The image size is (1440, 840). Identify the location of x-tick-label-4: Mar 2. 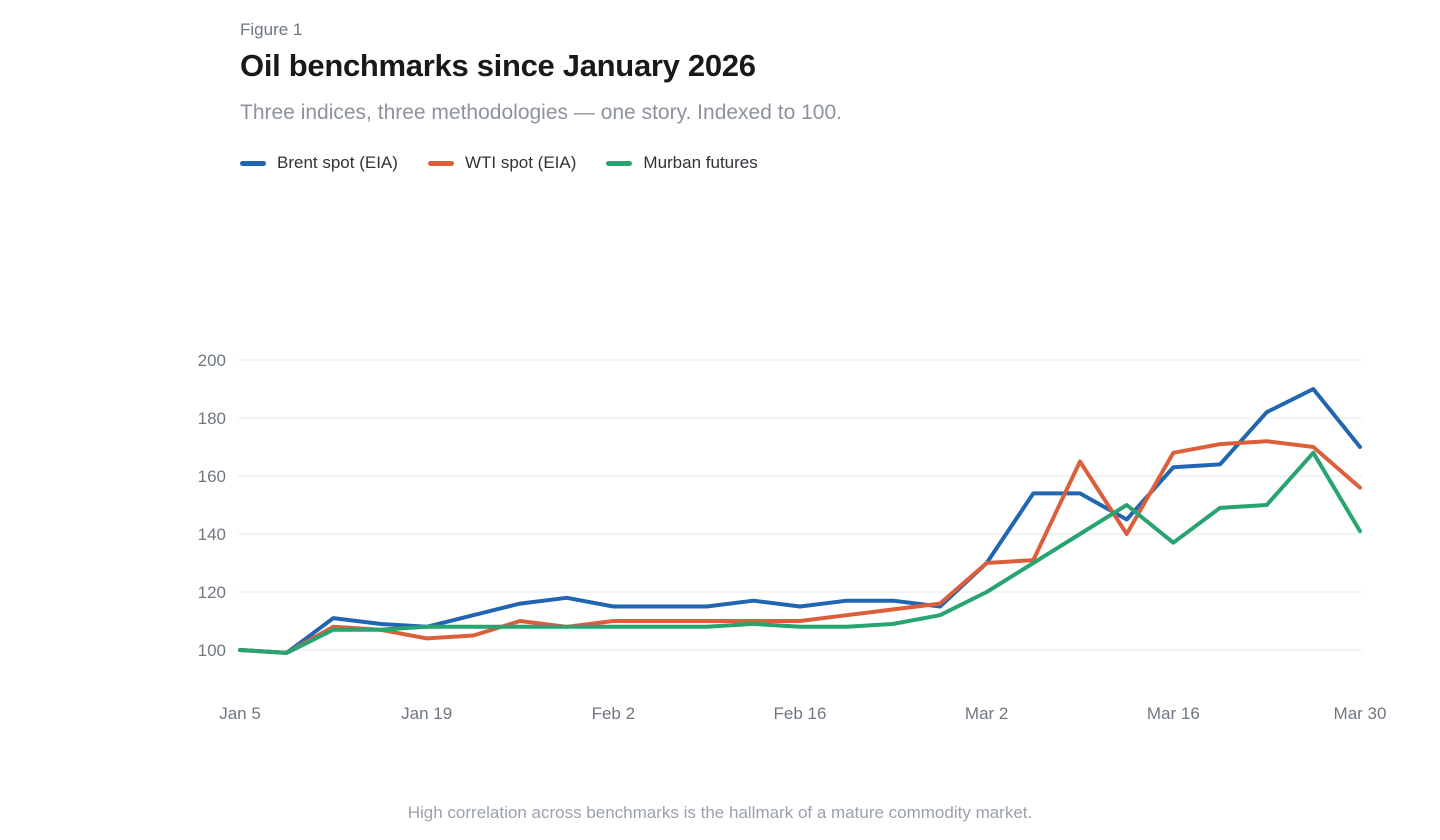
(986, 713).